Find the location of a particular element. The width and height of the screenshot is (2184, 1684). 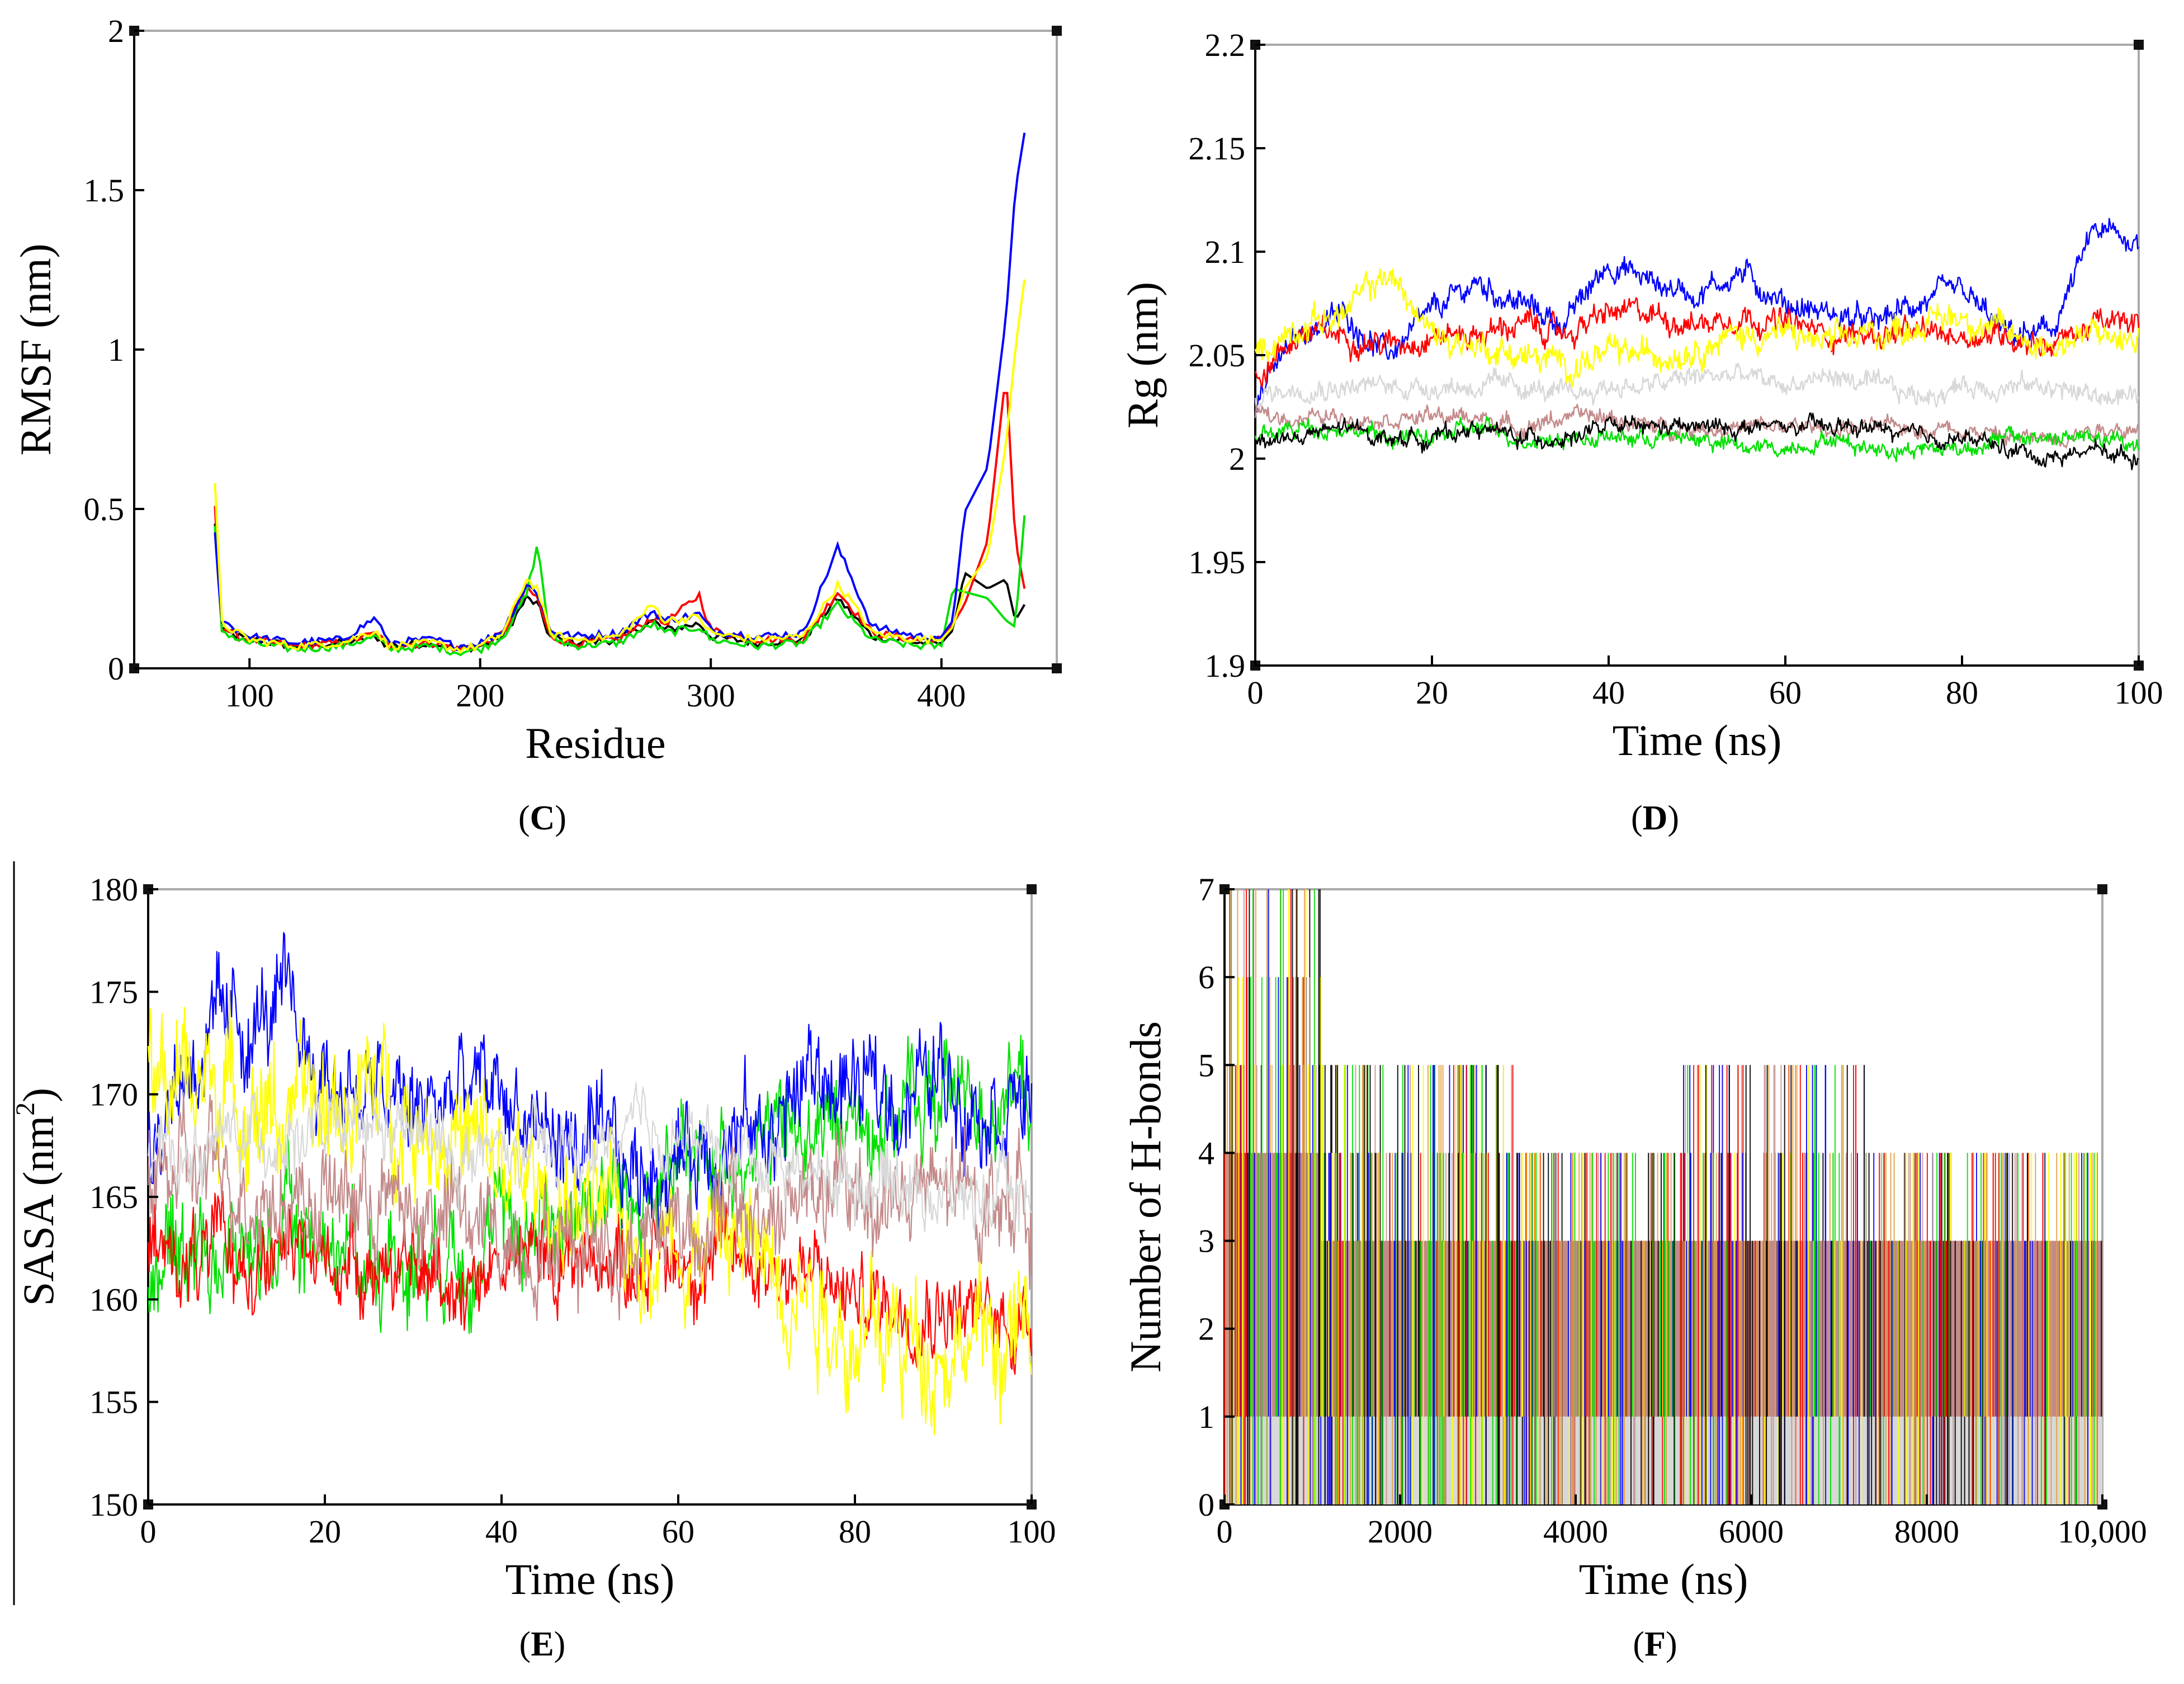

y-tick-label: 4 is located at coordinates (1206, 1153).